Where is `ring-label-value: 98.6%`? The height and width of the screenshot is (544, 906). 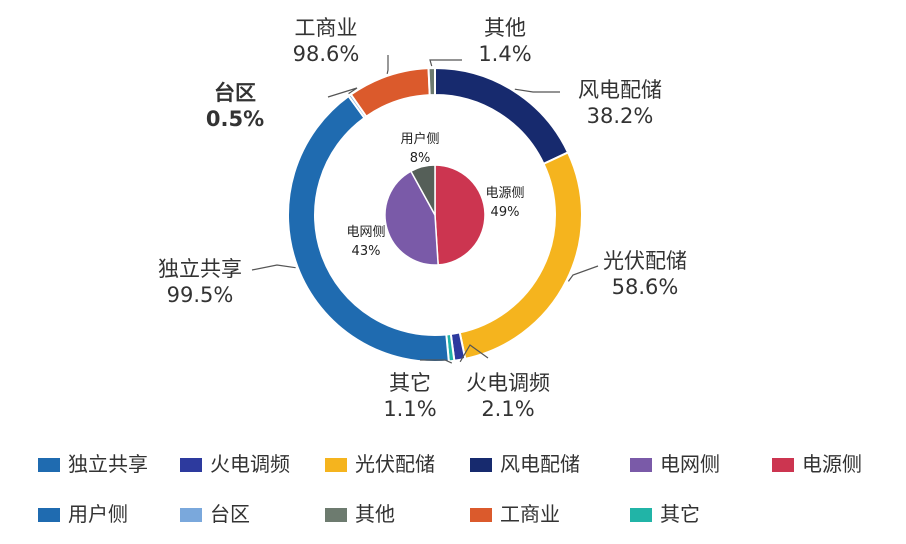
ring-label-value: 98.6% is located at coordinates (326, 54).